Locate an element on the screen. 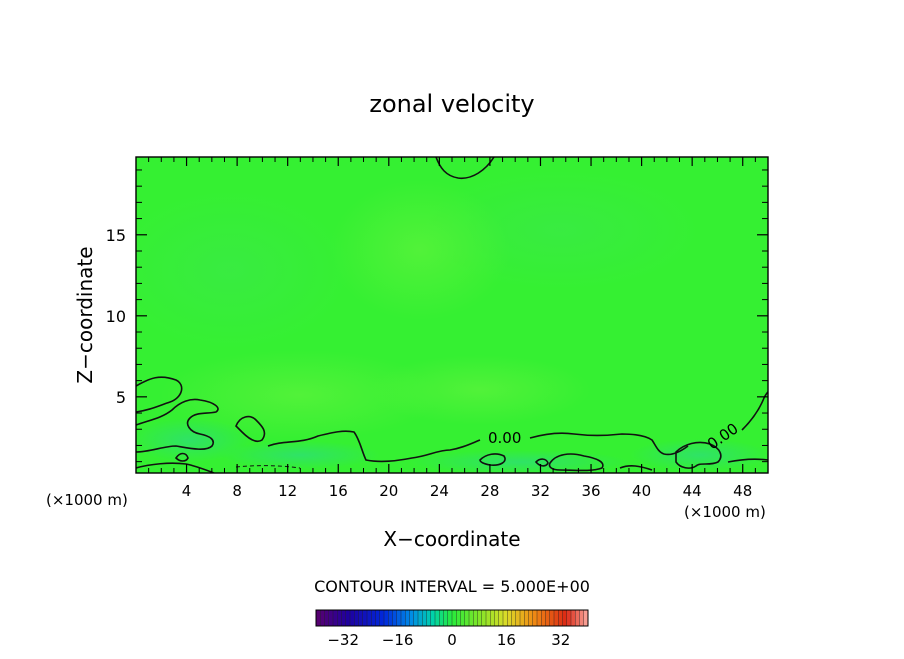 The width and height of the screenshot is (904, 659). x-tick-label: 12 is located at coordinates (287, 491).